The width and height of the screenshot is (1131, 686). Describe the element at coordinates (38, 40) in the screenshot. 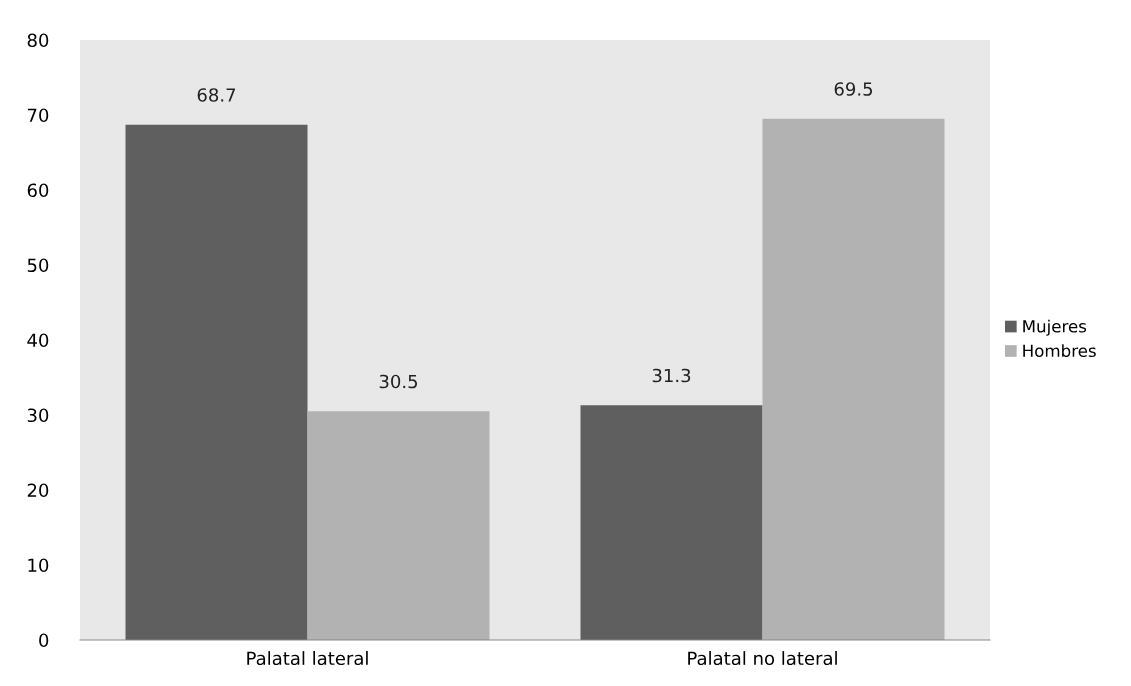

I see `y-tick-label: 80` at that location.